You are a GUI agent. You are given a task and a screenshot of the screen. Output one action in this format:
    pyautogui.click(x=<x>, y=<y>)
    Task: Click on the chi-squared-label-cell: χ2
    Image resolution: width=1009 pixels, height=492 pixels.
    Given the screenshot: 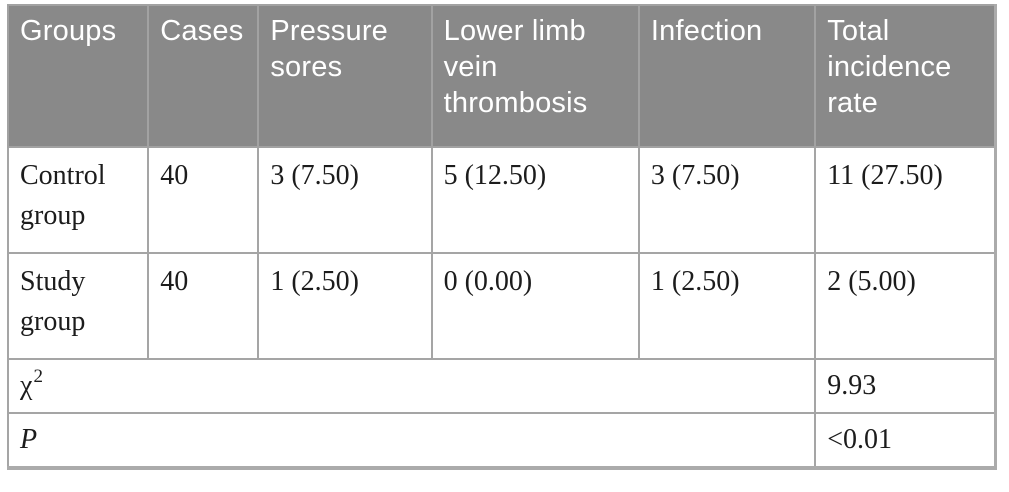 What is the action you would take?
    pyautogui.click(x=411, y=386)
    